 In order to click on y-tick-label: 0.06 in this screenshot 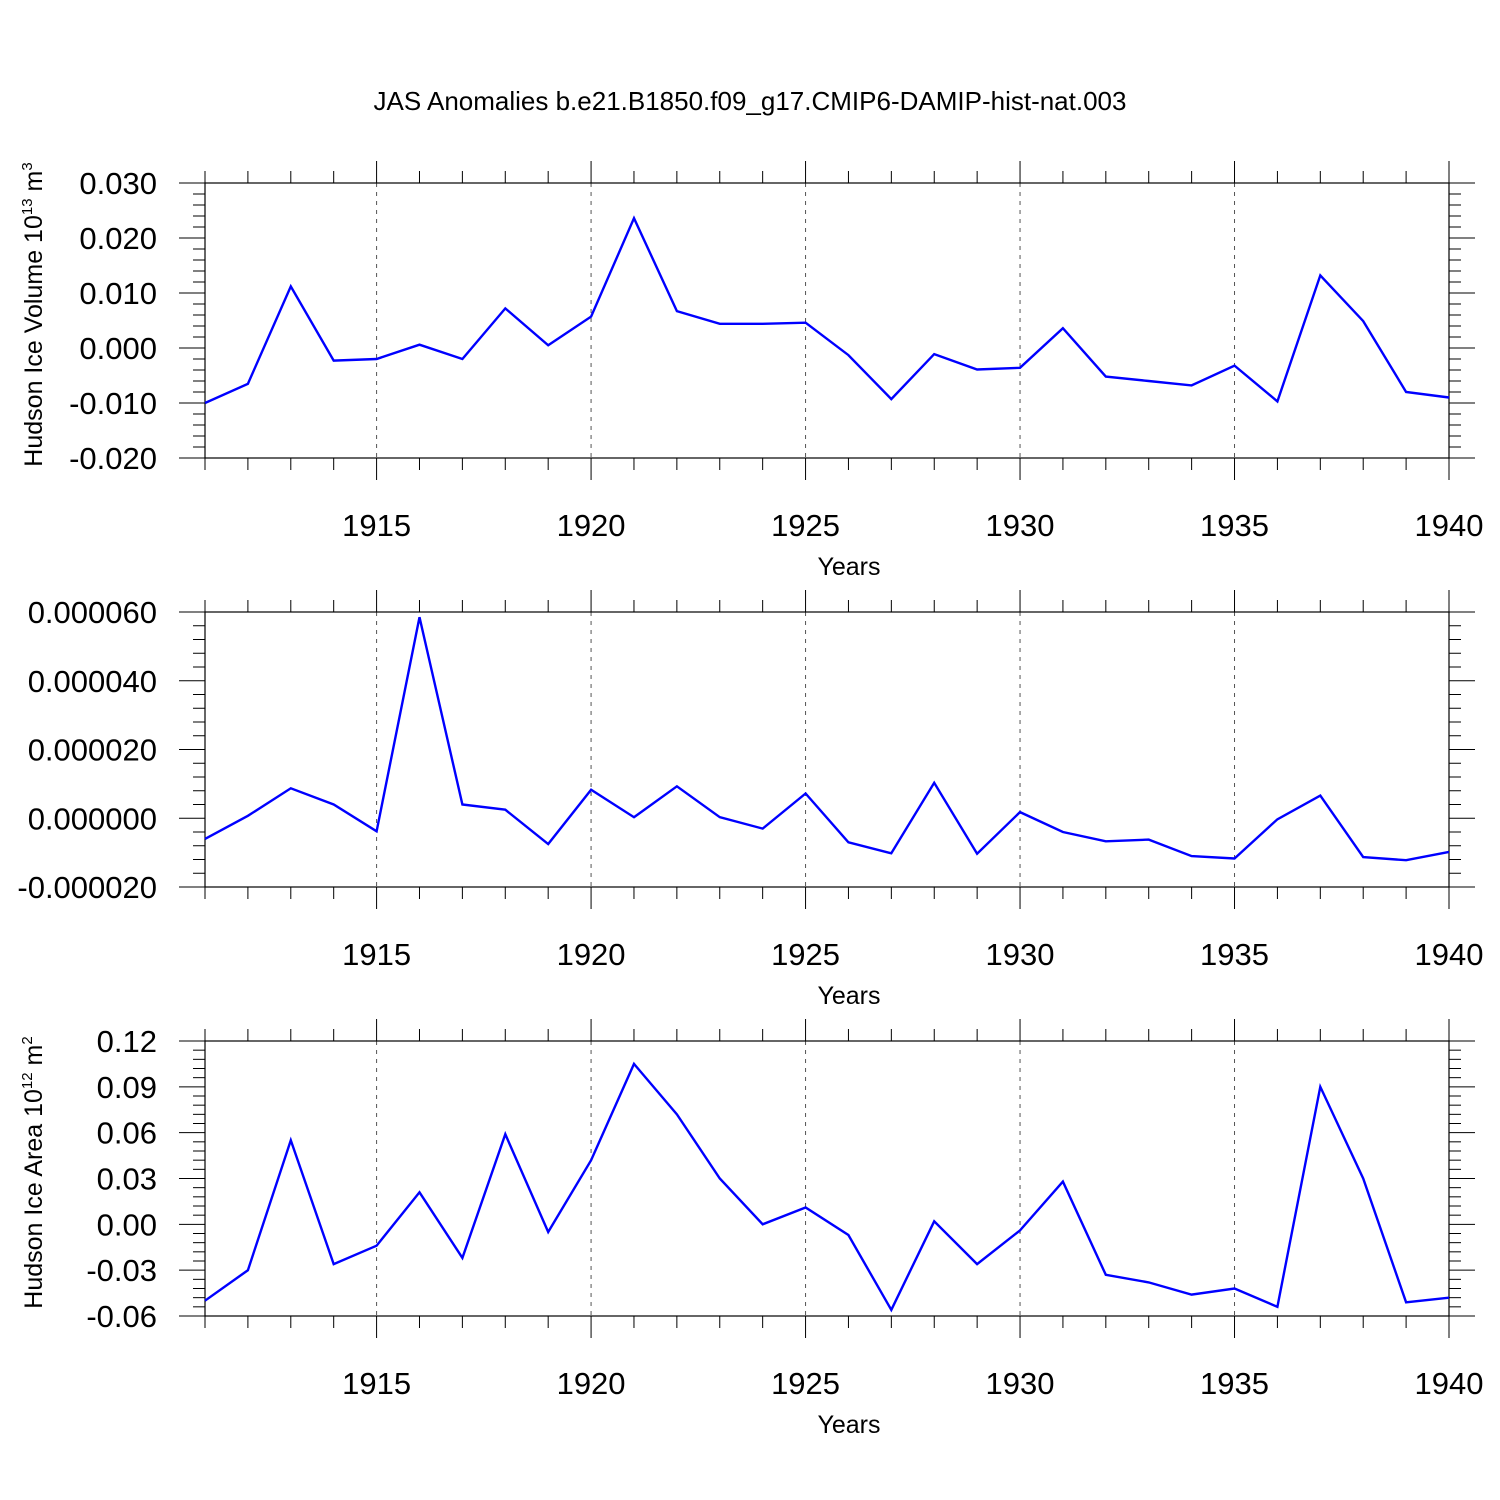, I will do `click(127, 1133)`.